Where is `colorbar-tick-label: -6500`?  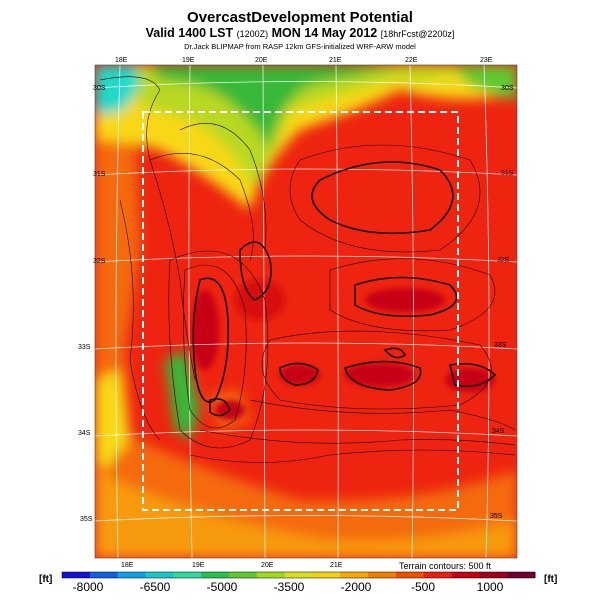
colorbar-tick-label: -6500 is located at coordinates (155, 587).